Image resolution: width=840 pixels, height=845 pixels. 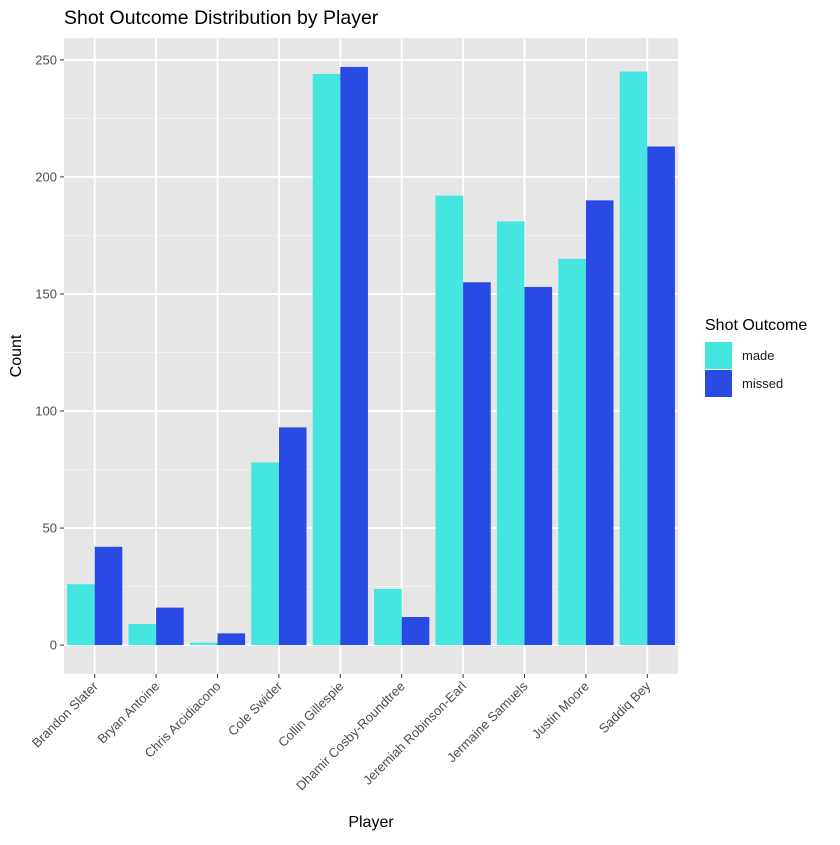 What do you see at coordinates (221, 18) in the screenshot?
I see `chart-title: Shot Outcome Distribution by Player` at bounding box center [221, 18].